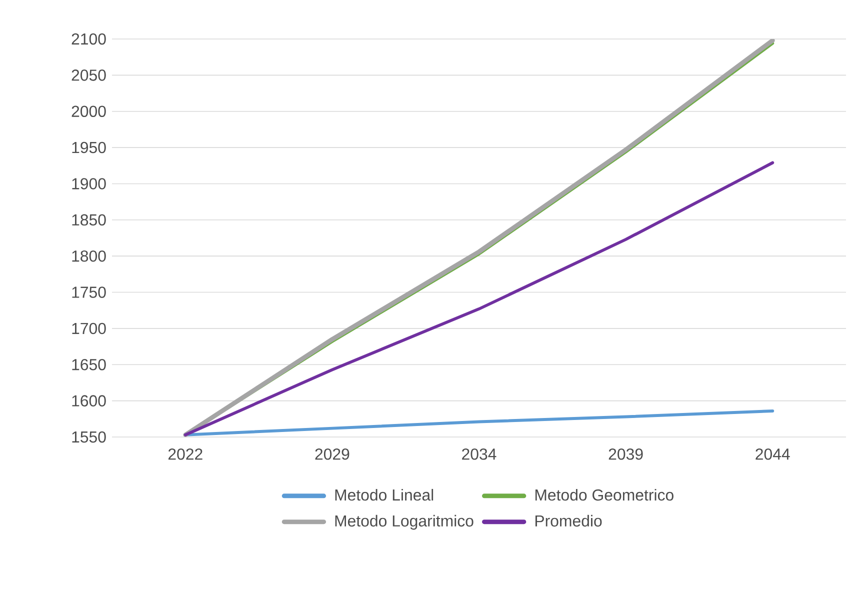  Describe the element at coordinates (89, 111) in the screenshot. I see `y-tick-label: 2000` at that location.